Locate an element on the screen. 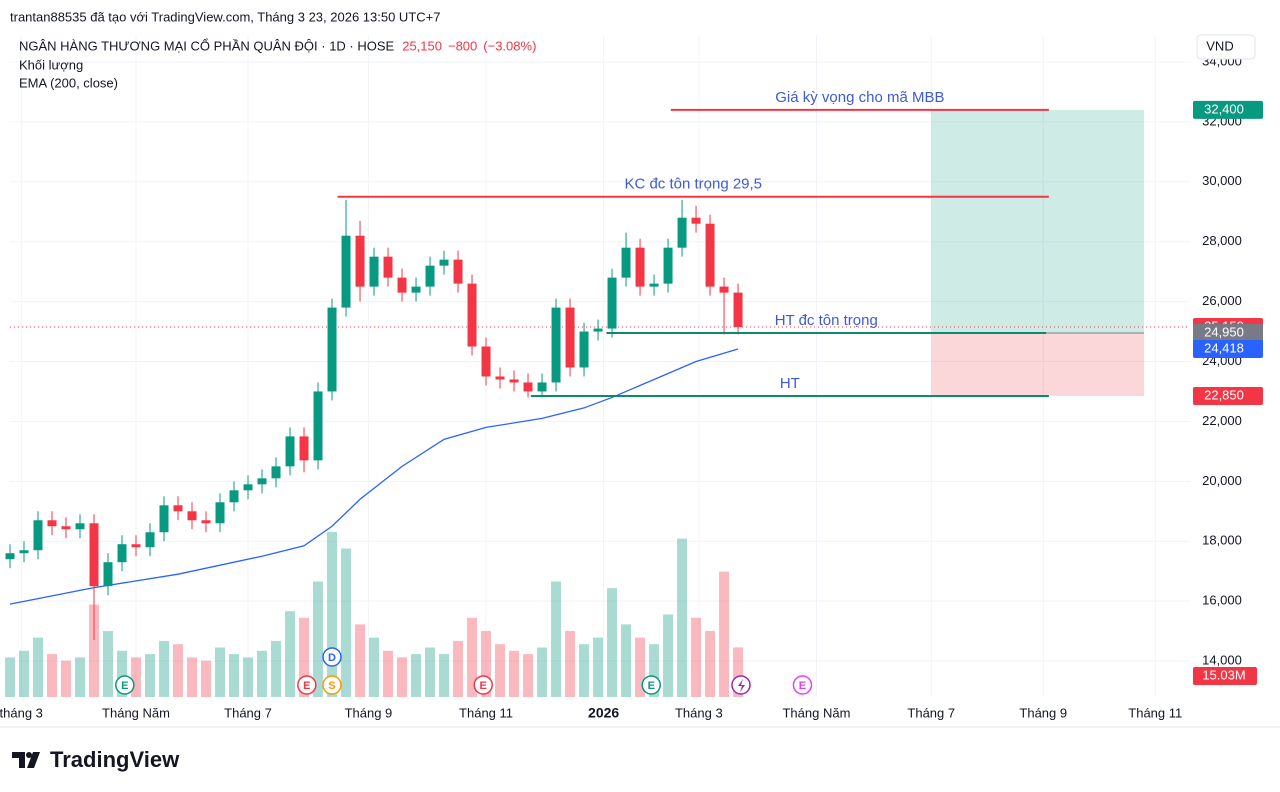  level-label: KC đc tôn trọng 29,5 is located at coordinates (693, 184).